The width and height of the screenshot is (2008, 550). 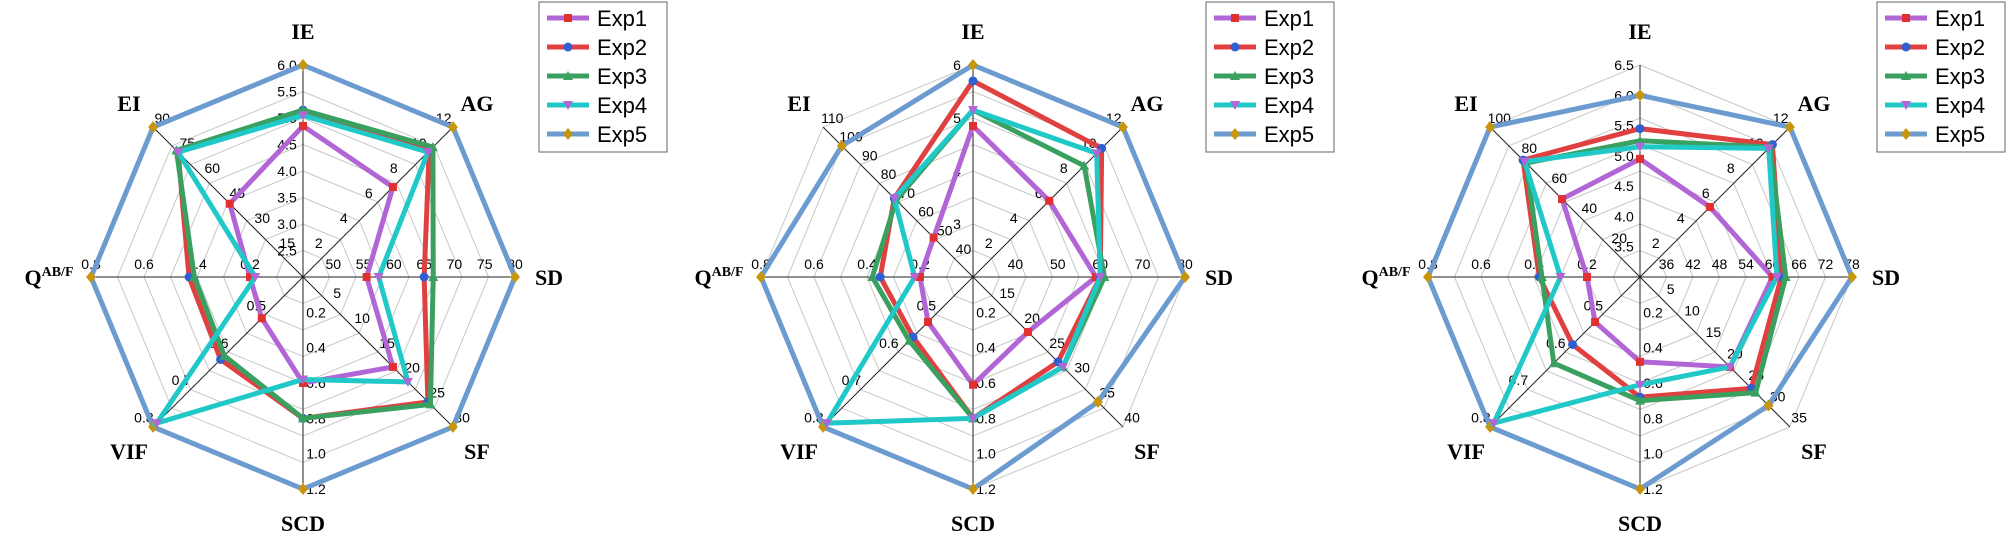 What do you see at coordinates (287, 92) in the screenshot?
I see `tick-label: 5.5` at bounding box center [287, 92].